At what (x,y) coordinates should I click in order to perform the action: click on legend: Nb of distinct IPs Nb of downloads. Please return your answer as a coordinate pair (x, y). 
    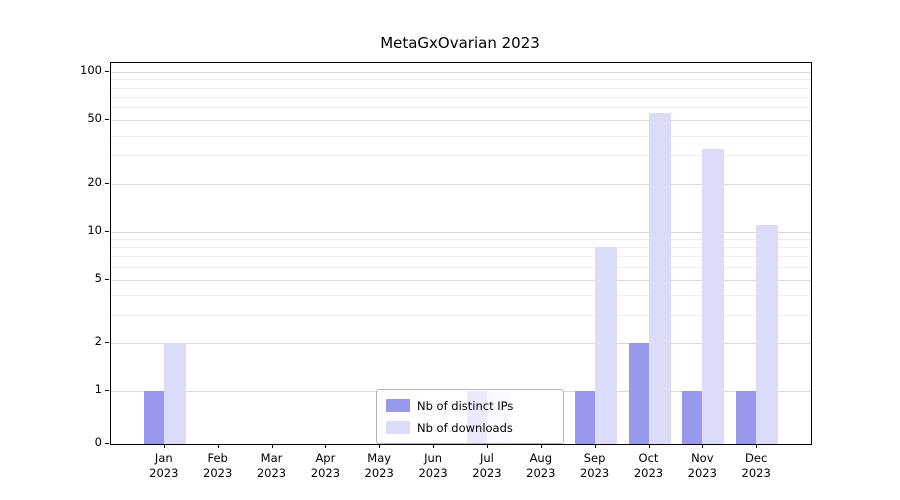
    Looking at the image, I should click on (470, 416).